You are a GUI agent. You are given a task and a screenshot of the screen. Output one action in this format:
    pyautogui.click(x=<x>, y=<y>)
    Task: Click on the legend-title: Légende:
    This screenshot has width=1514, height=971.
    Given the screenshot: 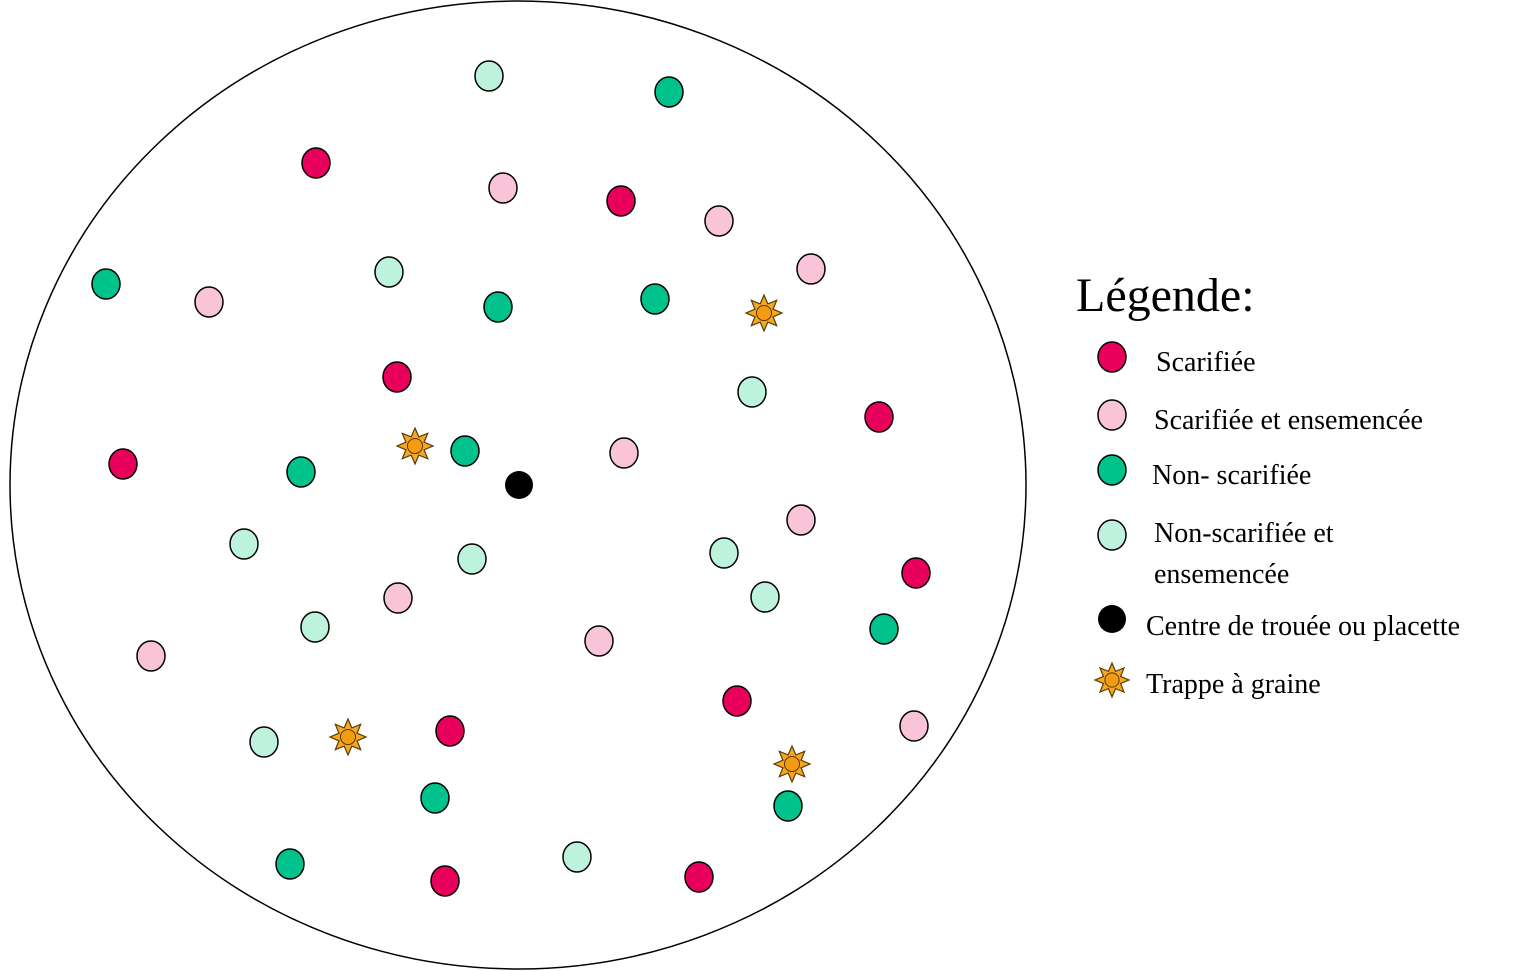 What is the action you would take?
    pyautogui.click(x=1165, y=295)
    